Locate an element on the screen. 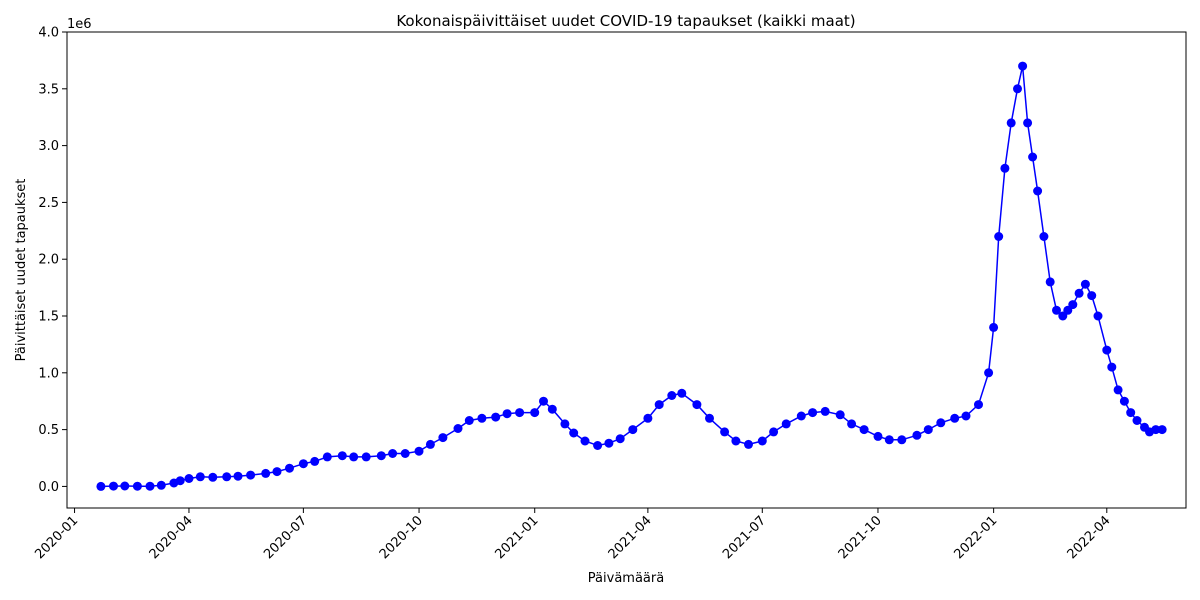  y-tick-label: 0.5 is located at coordinates (48, 430).